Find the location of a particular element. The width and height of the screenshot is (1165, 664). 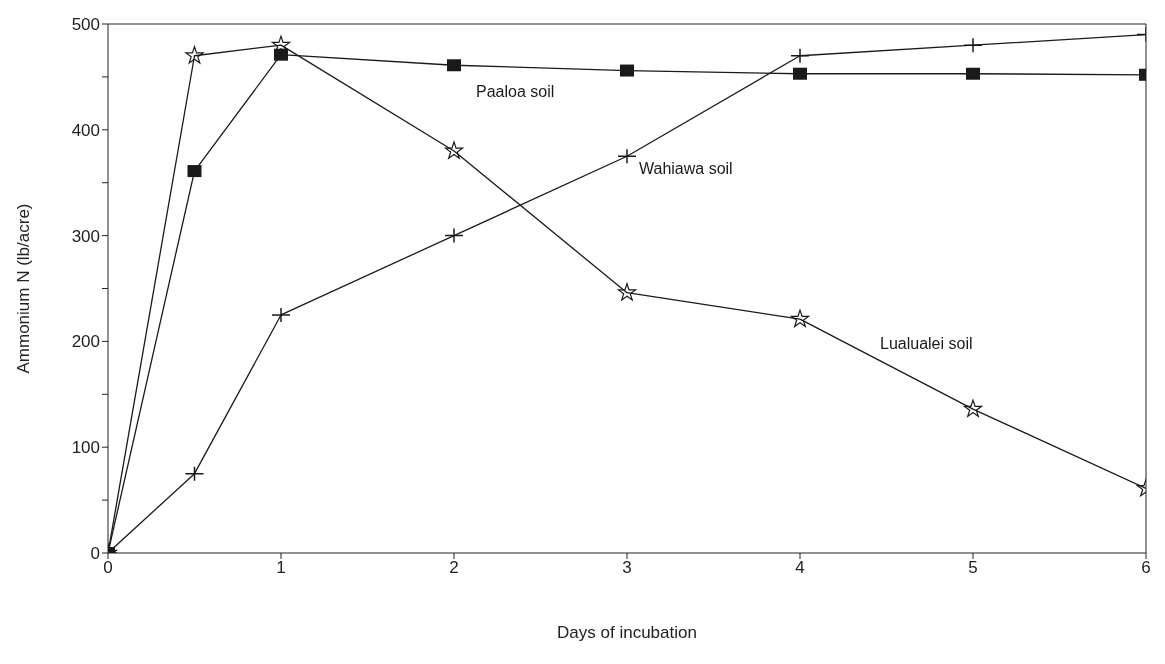

y-tick-label: 400 is located at coordinates (85, 130).